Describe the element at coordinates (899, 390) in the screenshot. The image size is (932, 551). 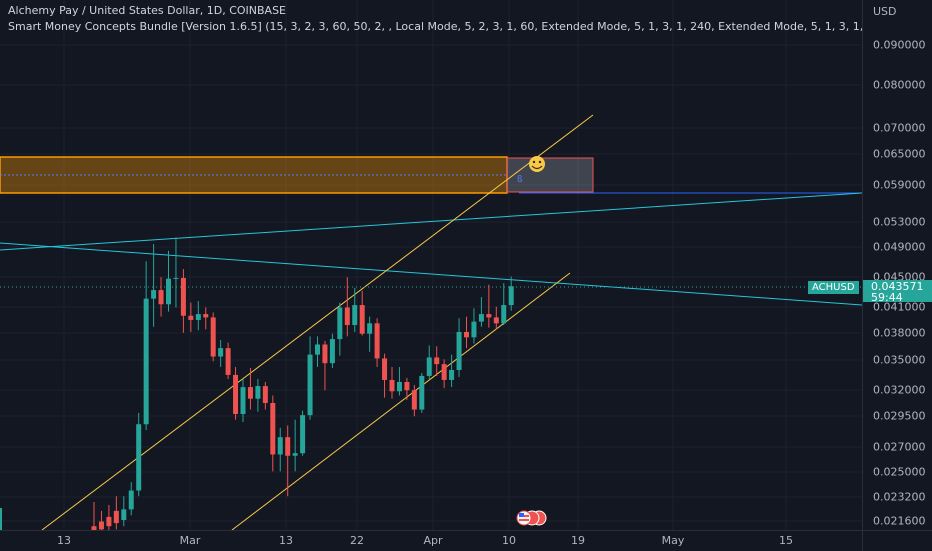
I see `price-axis-label: 0.032000` at that location.